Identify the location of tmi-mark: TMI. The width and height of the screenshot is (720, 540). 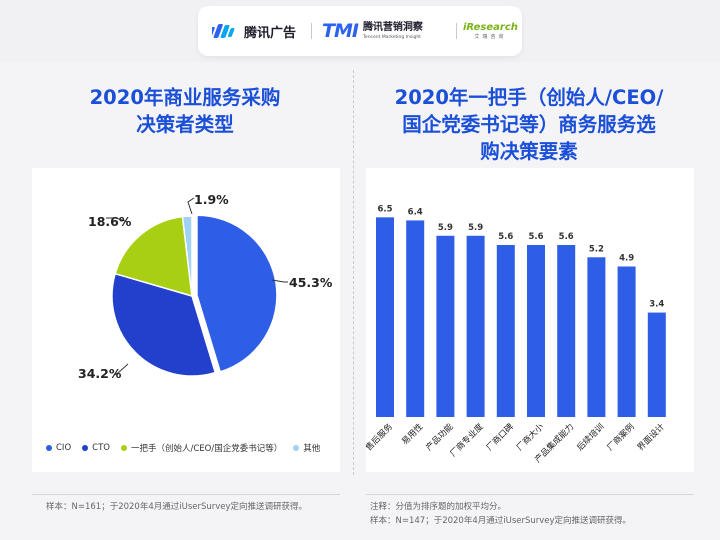
(340, 31).